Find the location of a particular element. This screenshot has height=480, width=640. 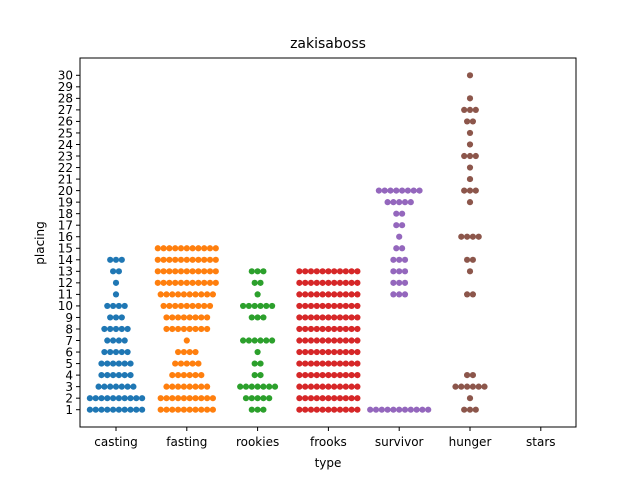

x-tick-label: survivor is located at coordinates (399, 442).